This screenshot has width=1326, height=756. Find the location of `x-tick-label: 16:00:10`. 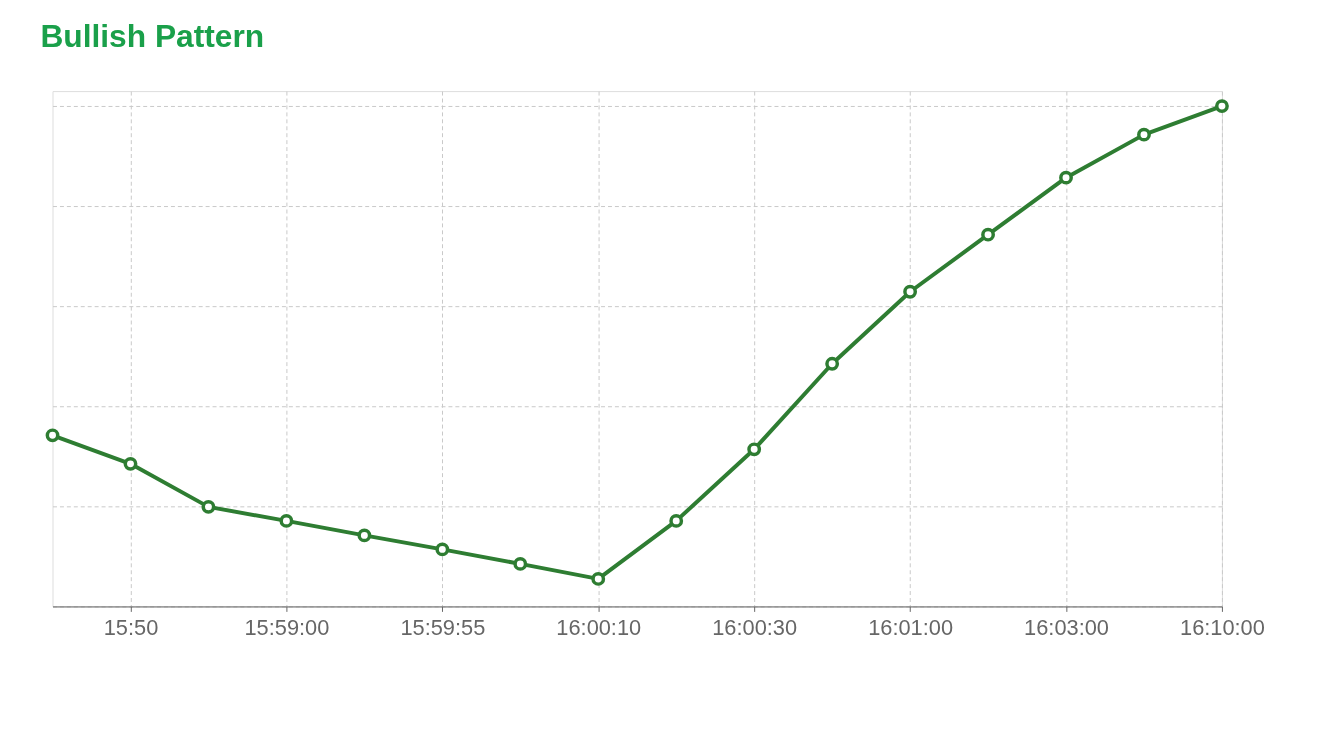

x-tick-label: 16:00:10 is located at coordinates (599, 627).